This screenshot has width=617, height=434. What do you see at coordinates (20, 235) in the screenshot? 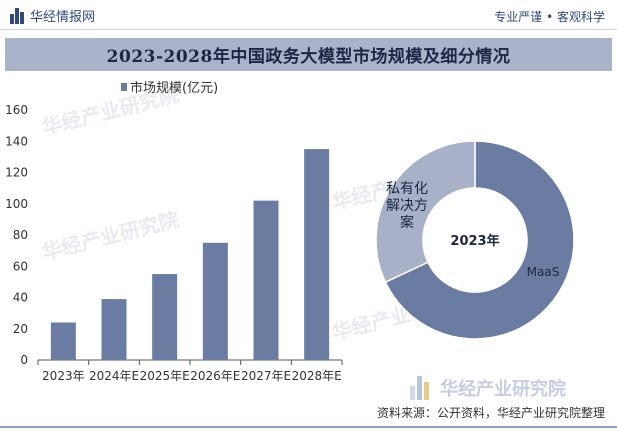
I see `y-tick-label: 80` at bounding box center [20, 235].